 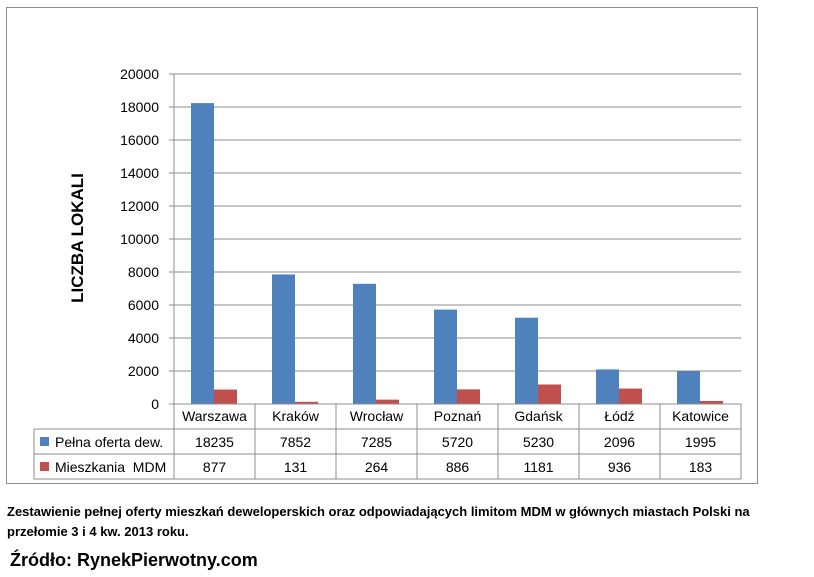 I want to click on category-label: Łódź, so click(x=619, y=416).